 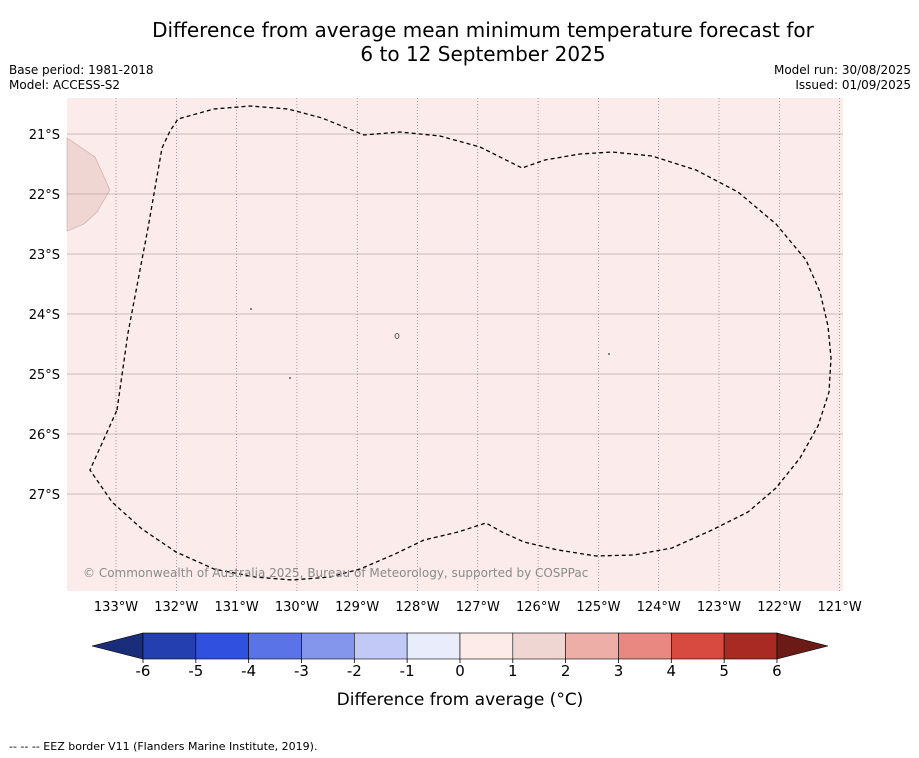 I want to click on colorbar-tick-label: -5, so click(x=195, y=671).